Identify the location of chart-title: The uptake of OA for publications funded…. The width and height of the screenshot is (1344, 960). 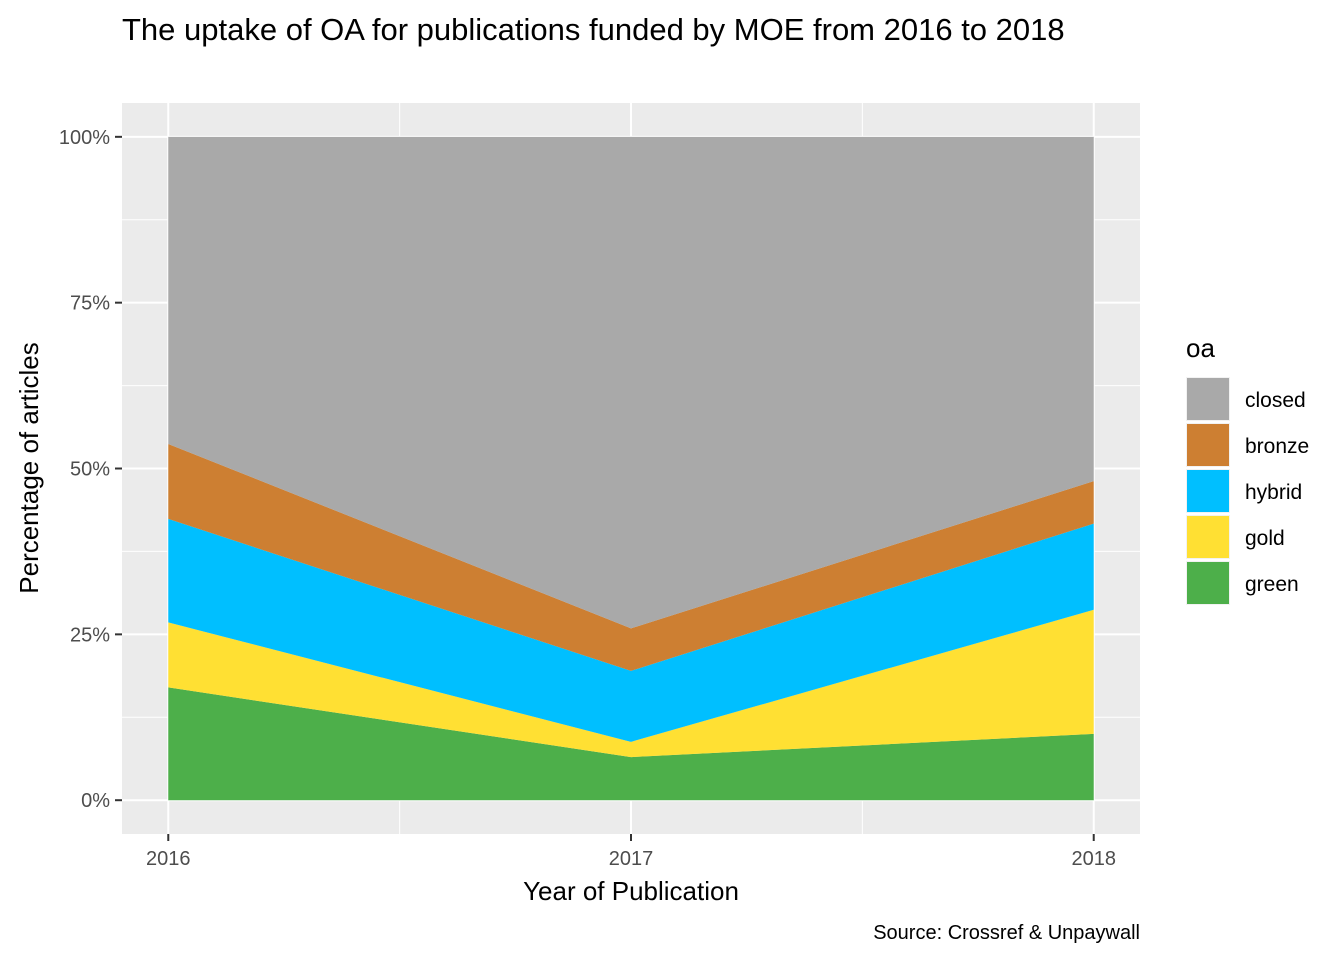
(593, 29).